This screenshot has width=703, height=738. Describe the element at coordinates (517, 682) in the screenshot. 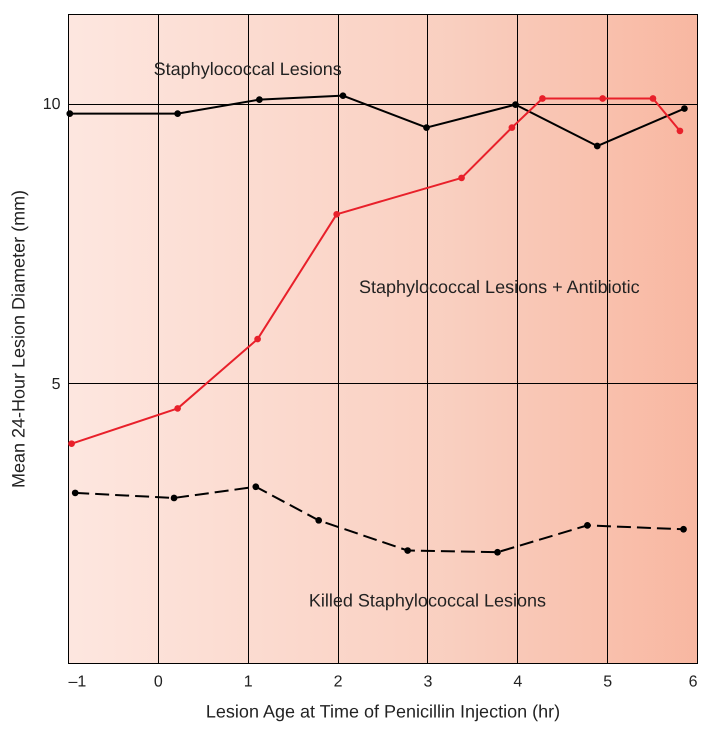

I see `x-tick-label: 4` at that location.